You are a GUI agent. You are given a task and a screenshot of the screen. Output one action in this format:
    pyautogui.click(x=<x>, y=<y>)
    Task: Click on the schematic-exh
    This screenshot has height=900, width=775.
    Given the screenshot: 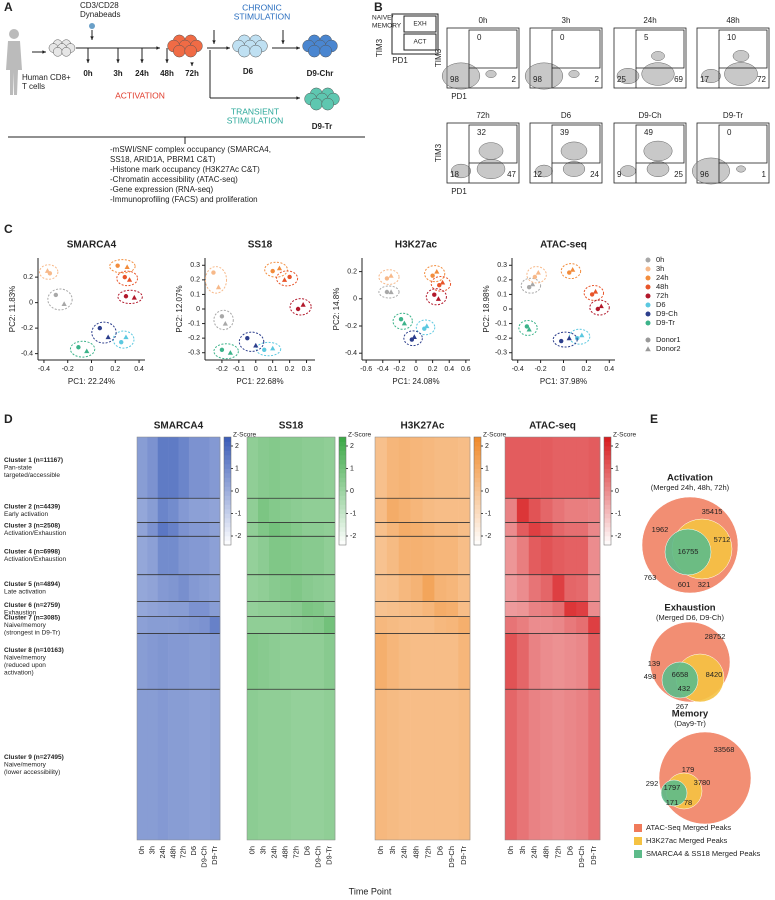 What is the action you would take?
    pyautogui.click(x=420, y=24)
    